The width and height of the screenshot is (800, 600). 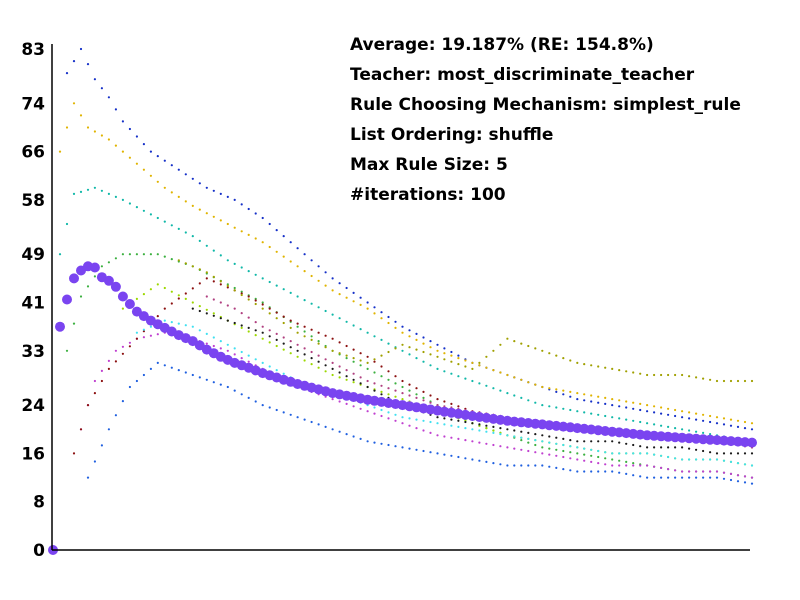 What do you see at coordinates (33, 352) in the screenshot?
I see `y-tick-label: 33` at bounding box center [33, 352].